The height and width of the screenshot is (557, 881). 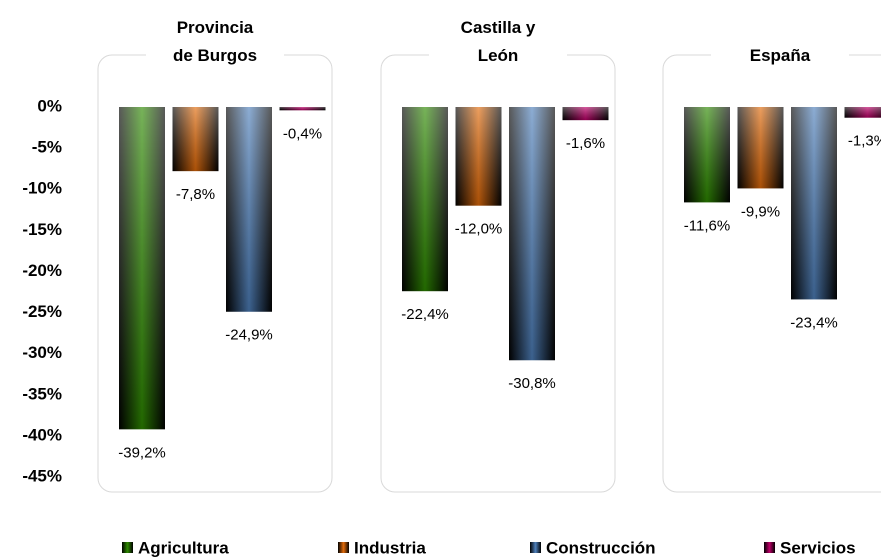 I want to click on value-label: -1,3%, so click(x=864, y=141).